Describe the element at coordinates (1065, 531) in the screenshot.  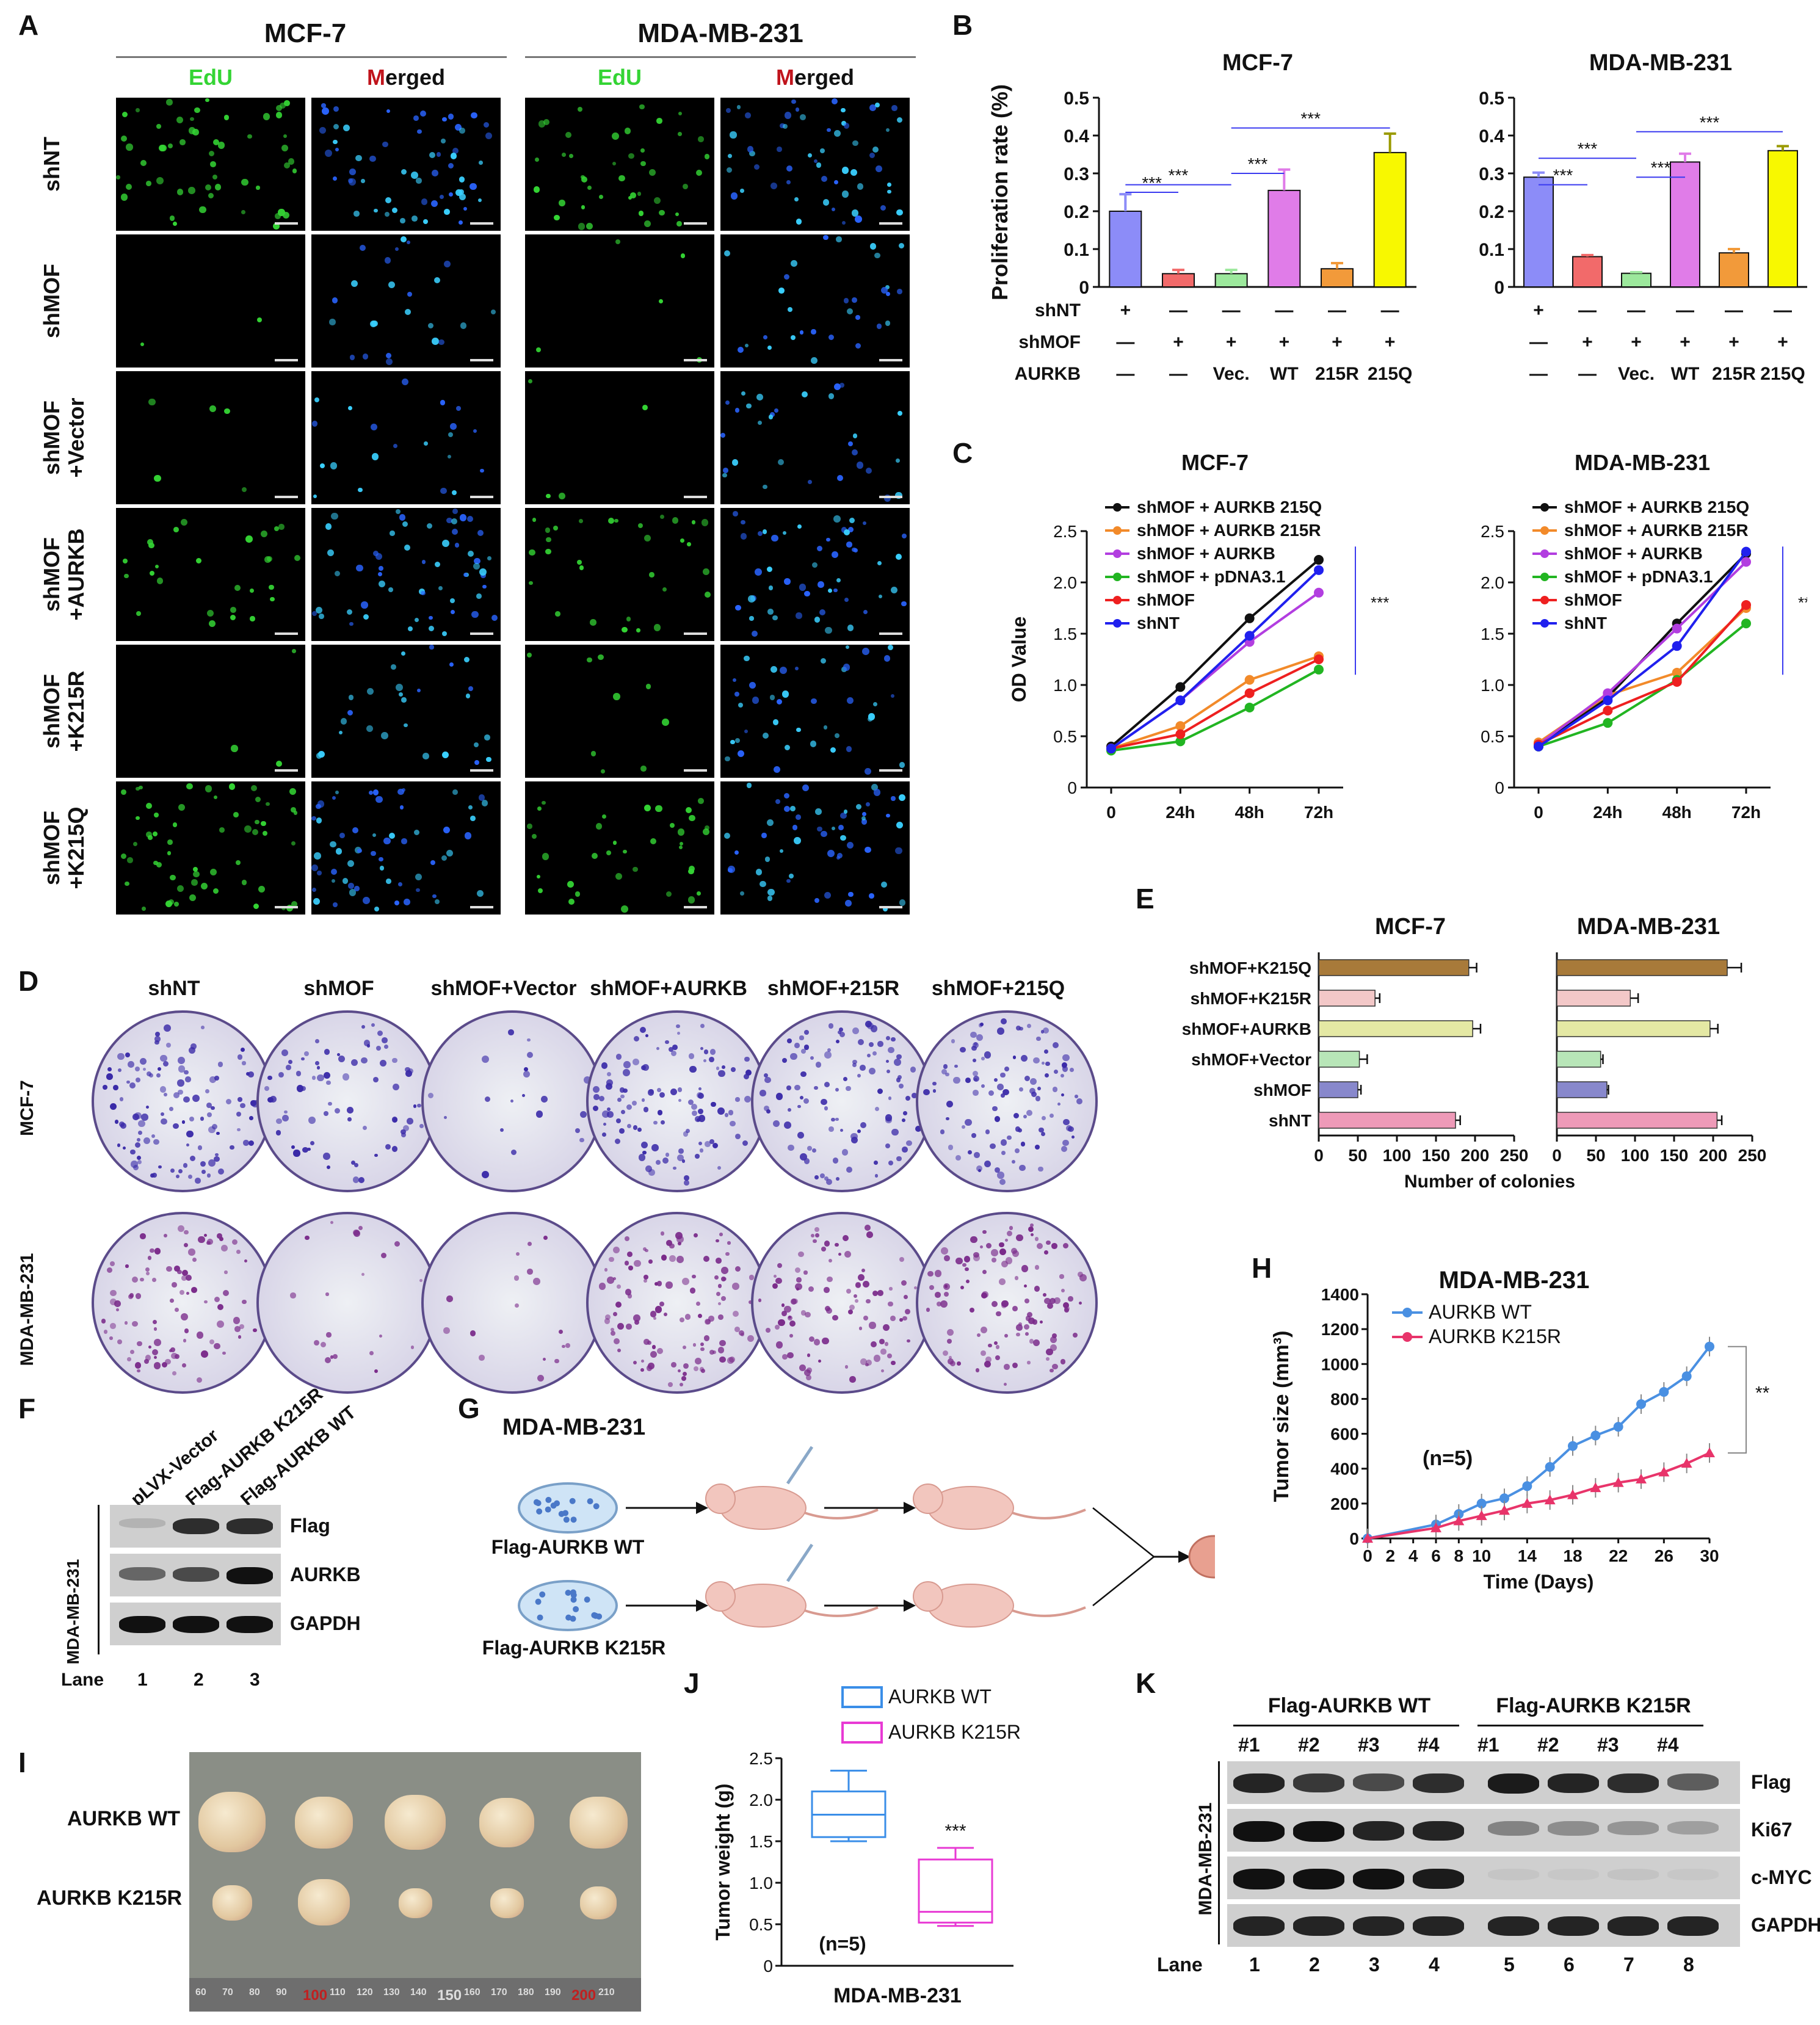
I see `y-tick-label: 2.5` at that location.